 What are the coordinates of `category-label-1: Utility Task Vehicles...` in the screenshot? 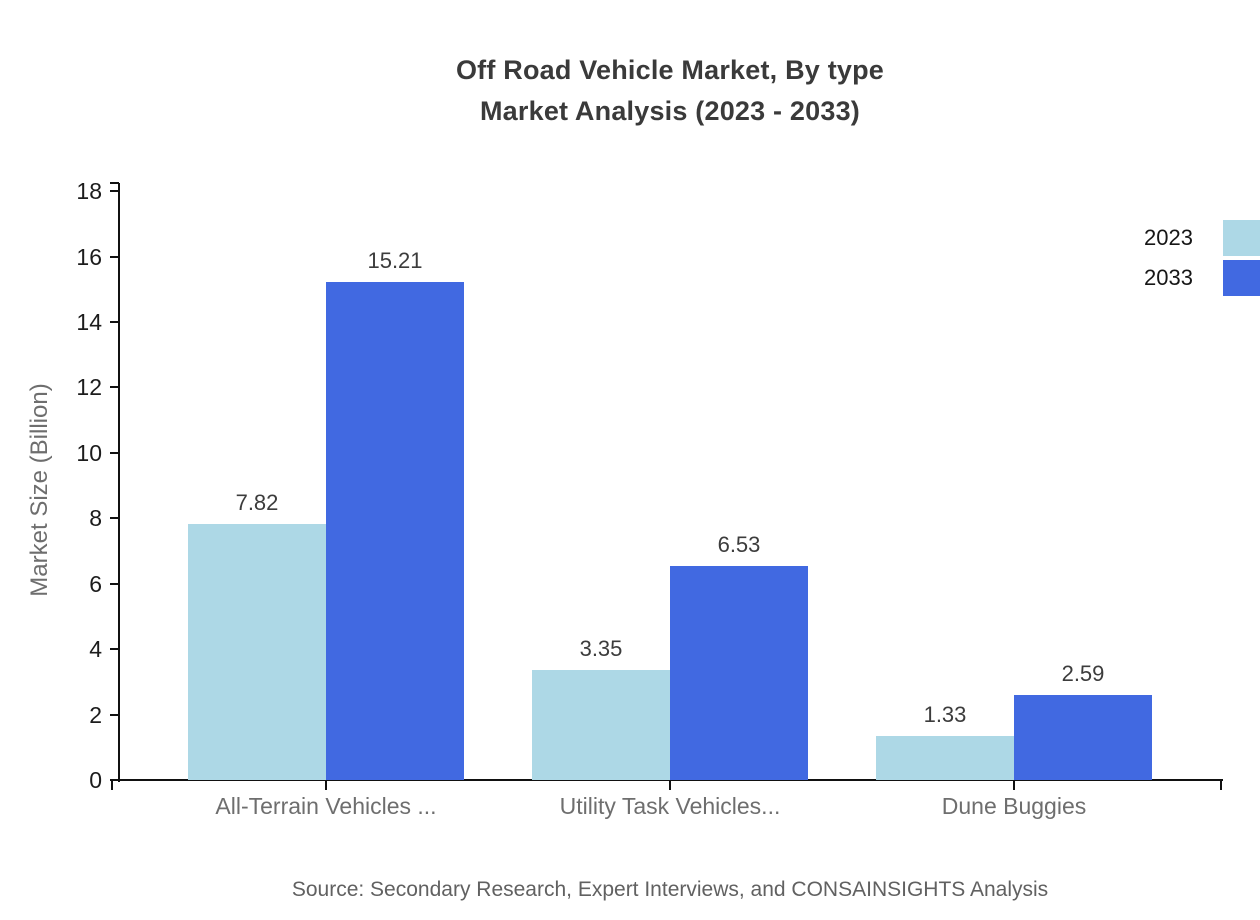 It's located at (670, 806).